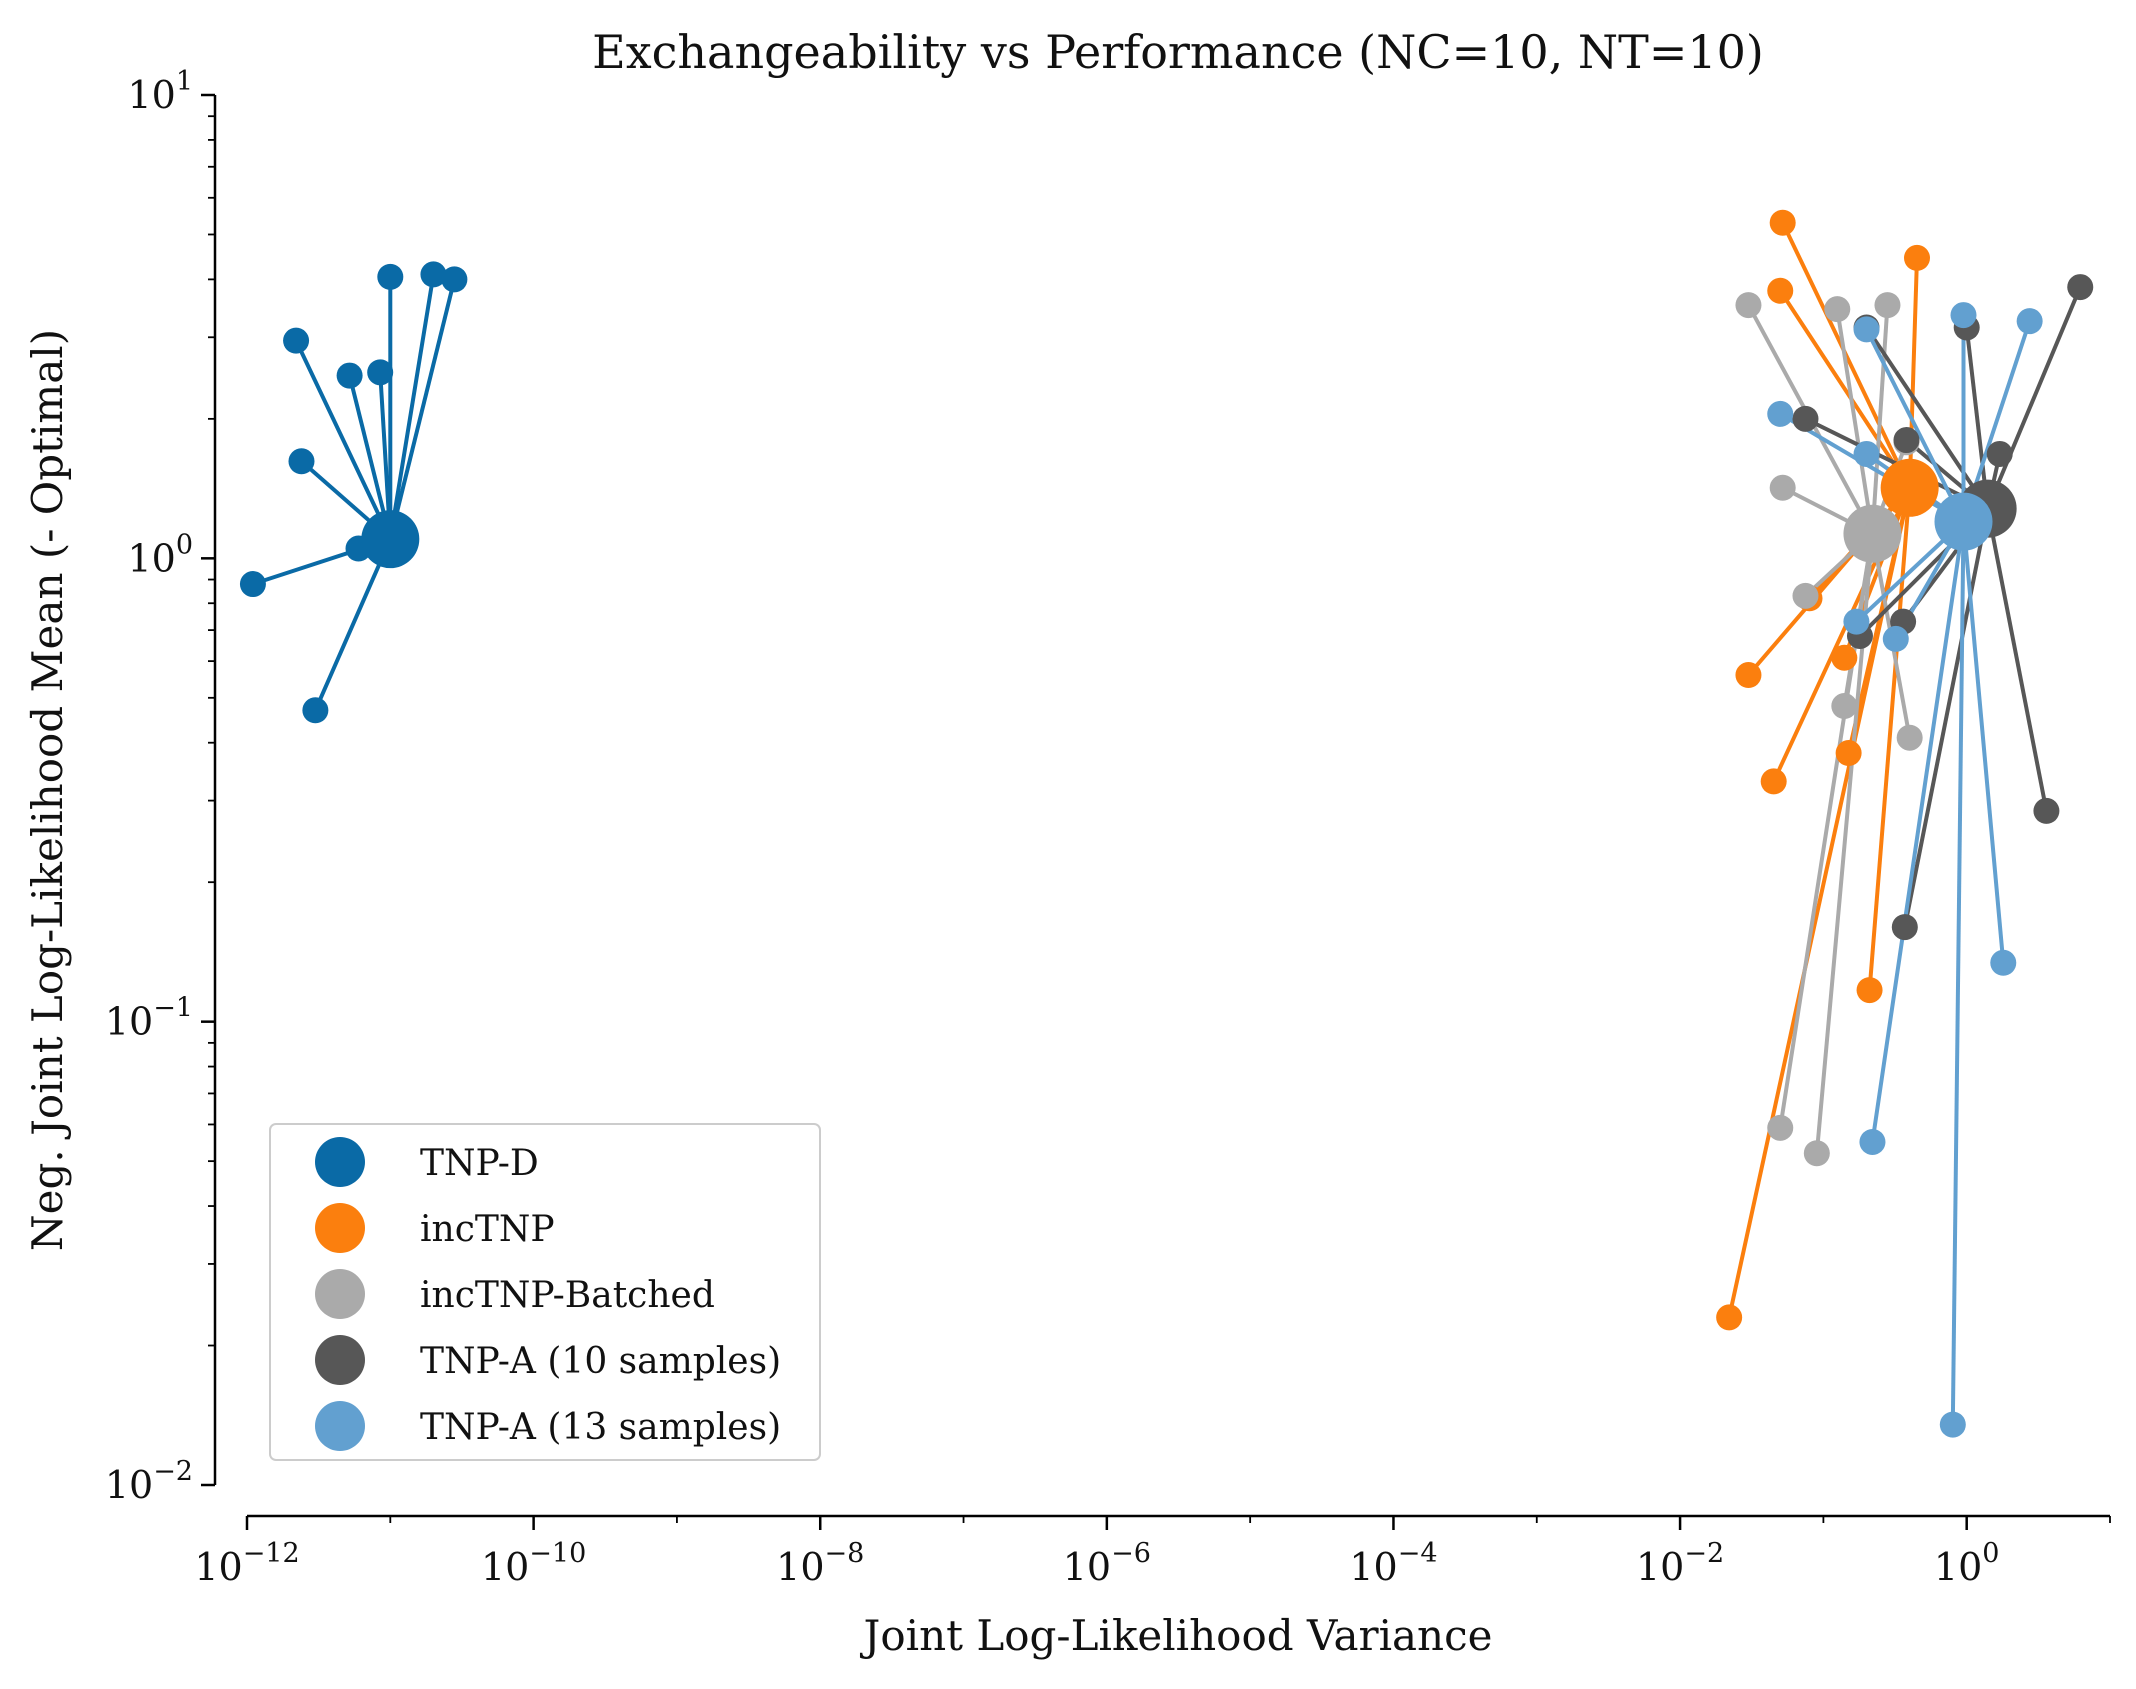 The width and height of the screenshot is (2136, 1689). Describe the element at coordinates (160, 554) in the screenshot. I see `y-tick-label: 10⁰` at that location.